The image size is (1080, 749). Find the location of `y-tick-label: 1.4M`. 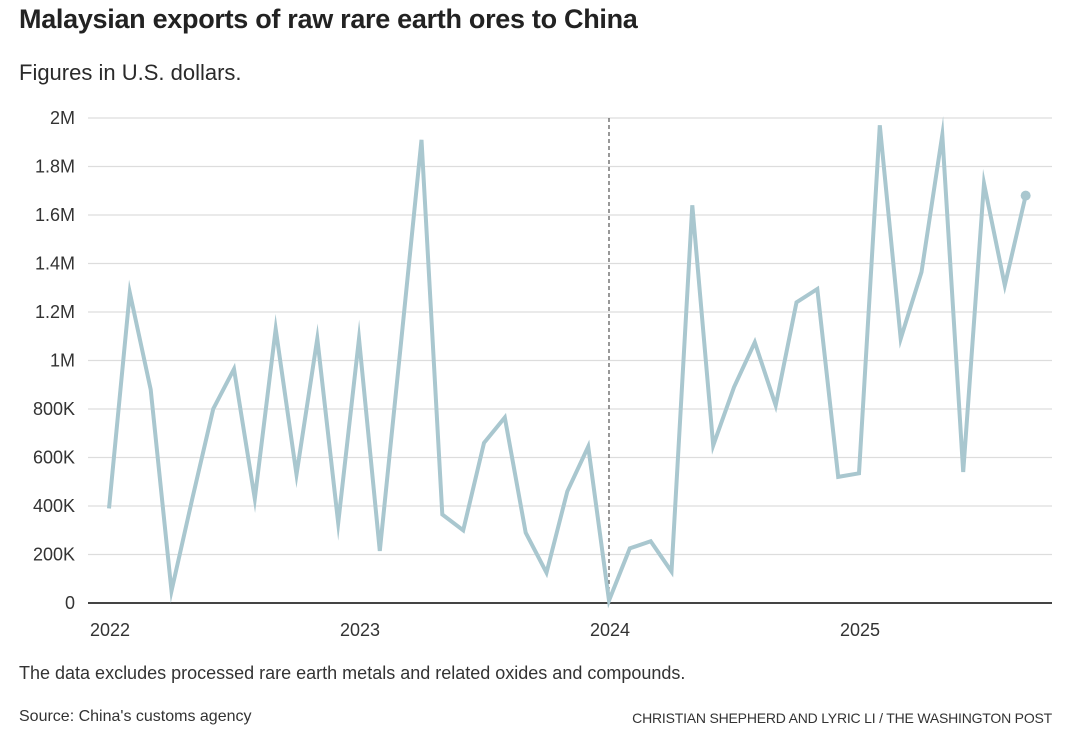

y-tick-label: 1.4M is located at coordinates (55, 264).